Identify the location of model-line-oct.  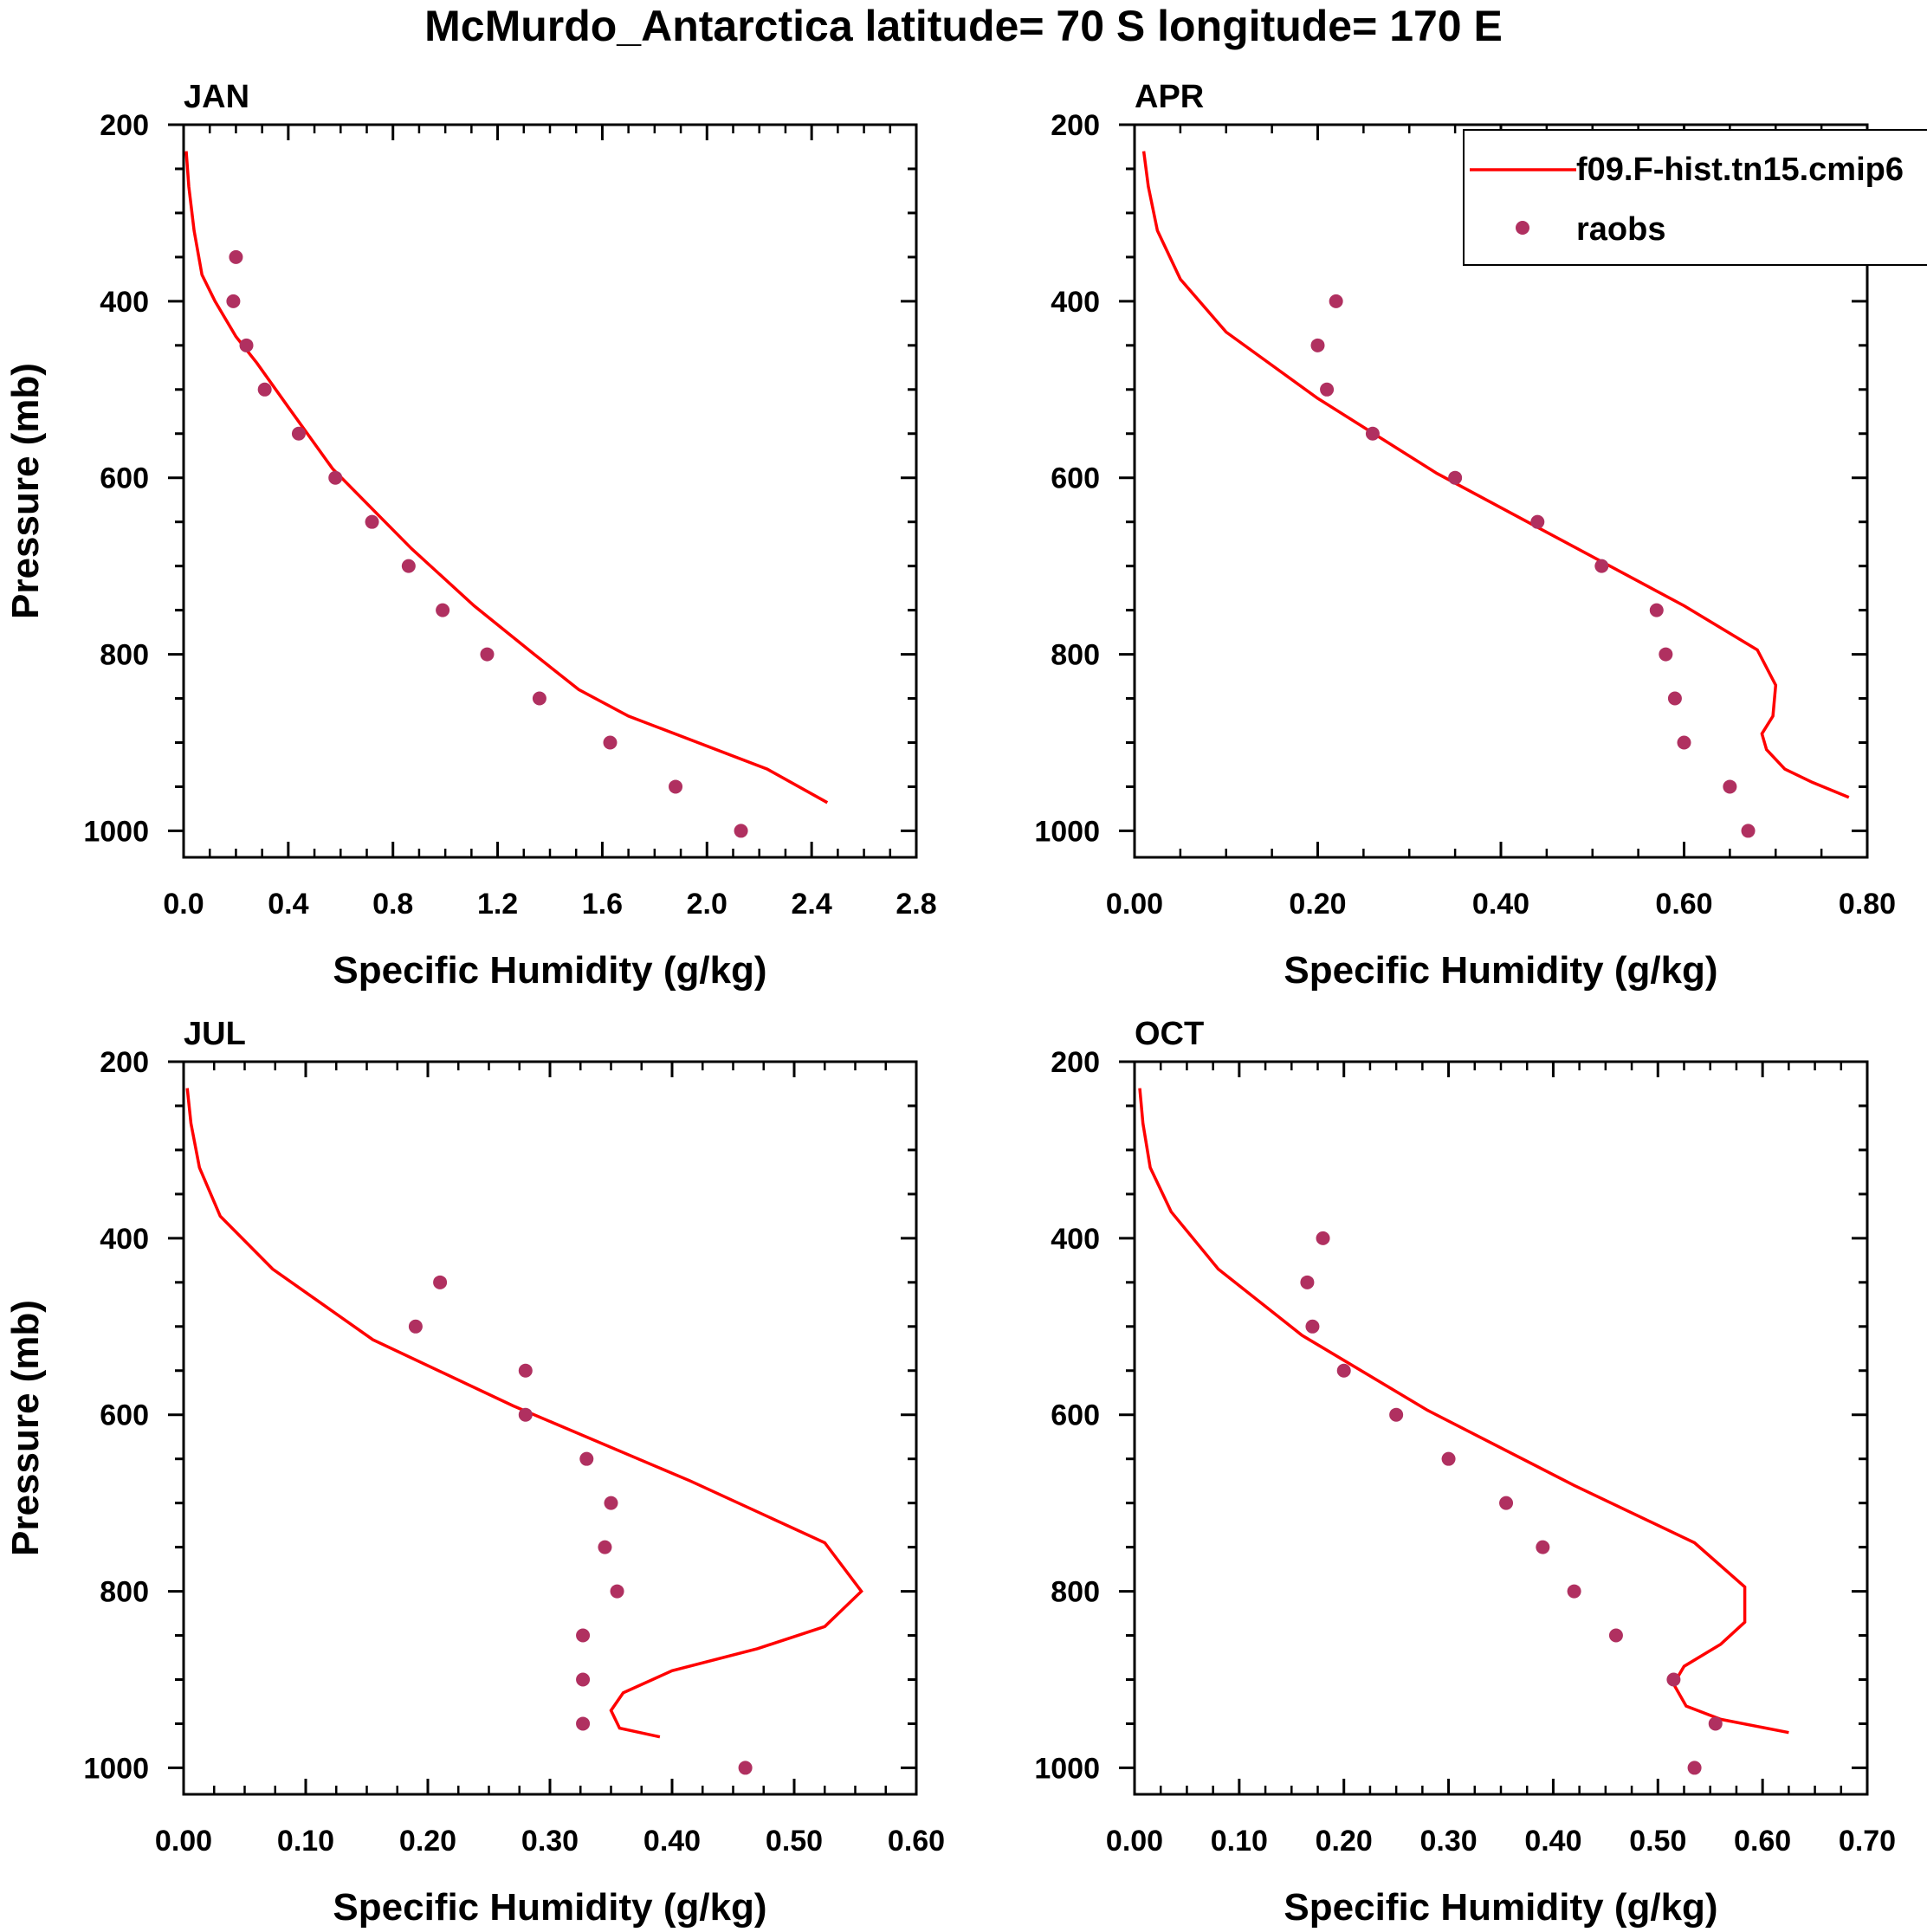
(1463, 1411).